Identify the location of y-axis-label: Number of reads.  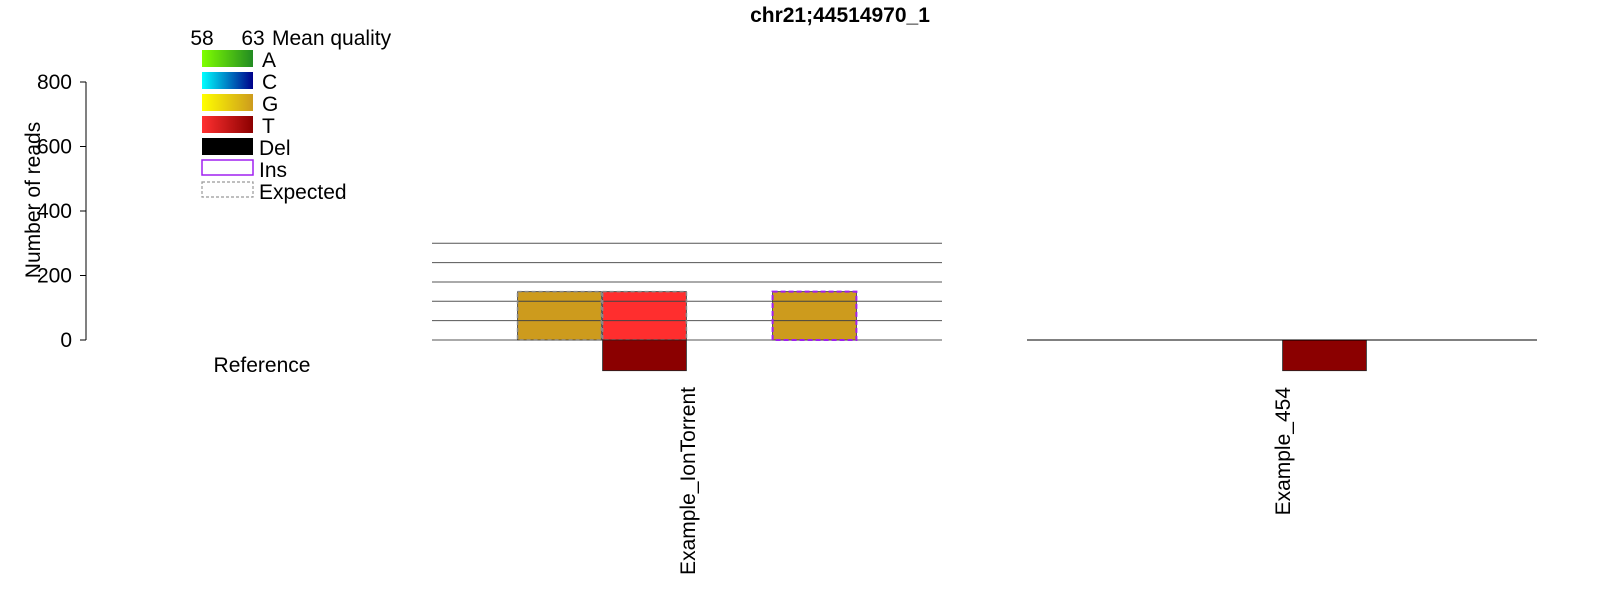
(33, 200).